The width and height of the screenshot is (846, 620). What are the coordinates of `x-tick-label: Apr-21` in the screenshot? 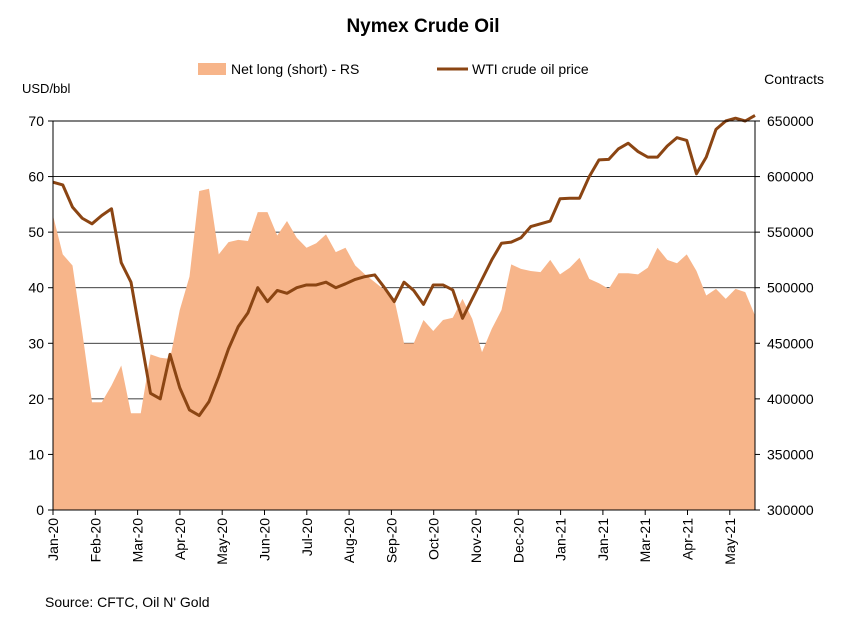 It's located at (688, 539).